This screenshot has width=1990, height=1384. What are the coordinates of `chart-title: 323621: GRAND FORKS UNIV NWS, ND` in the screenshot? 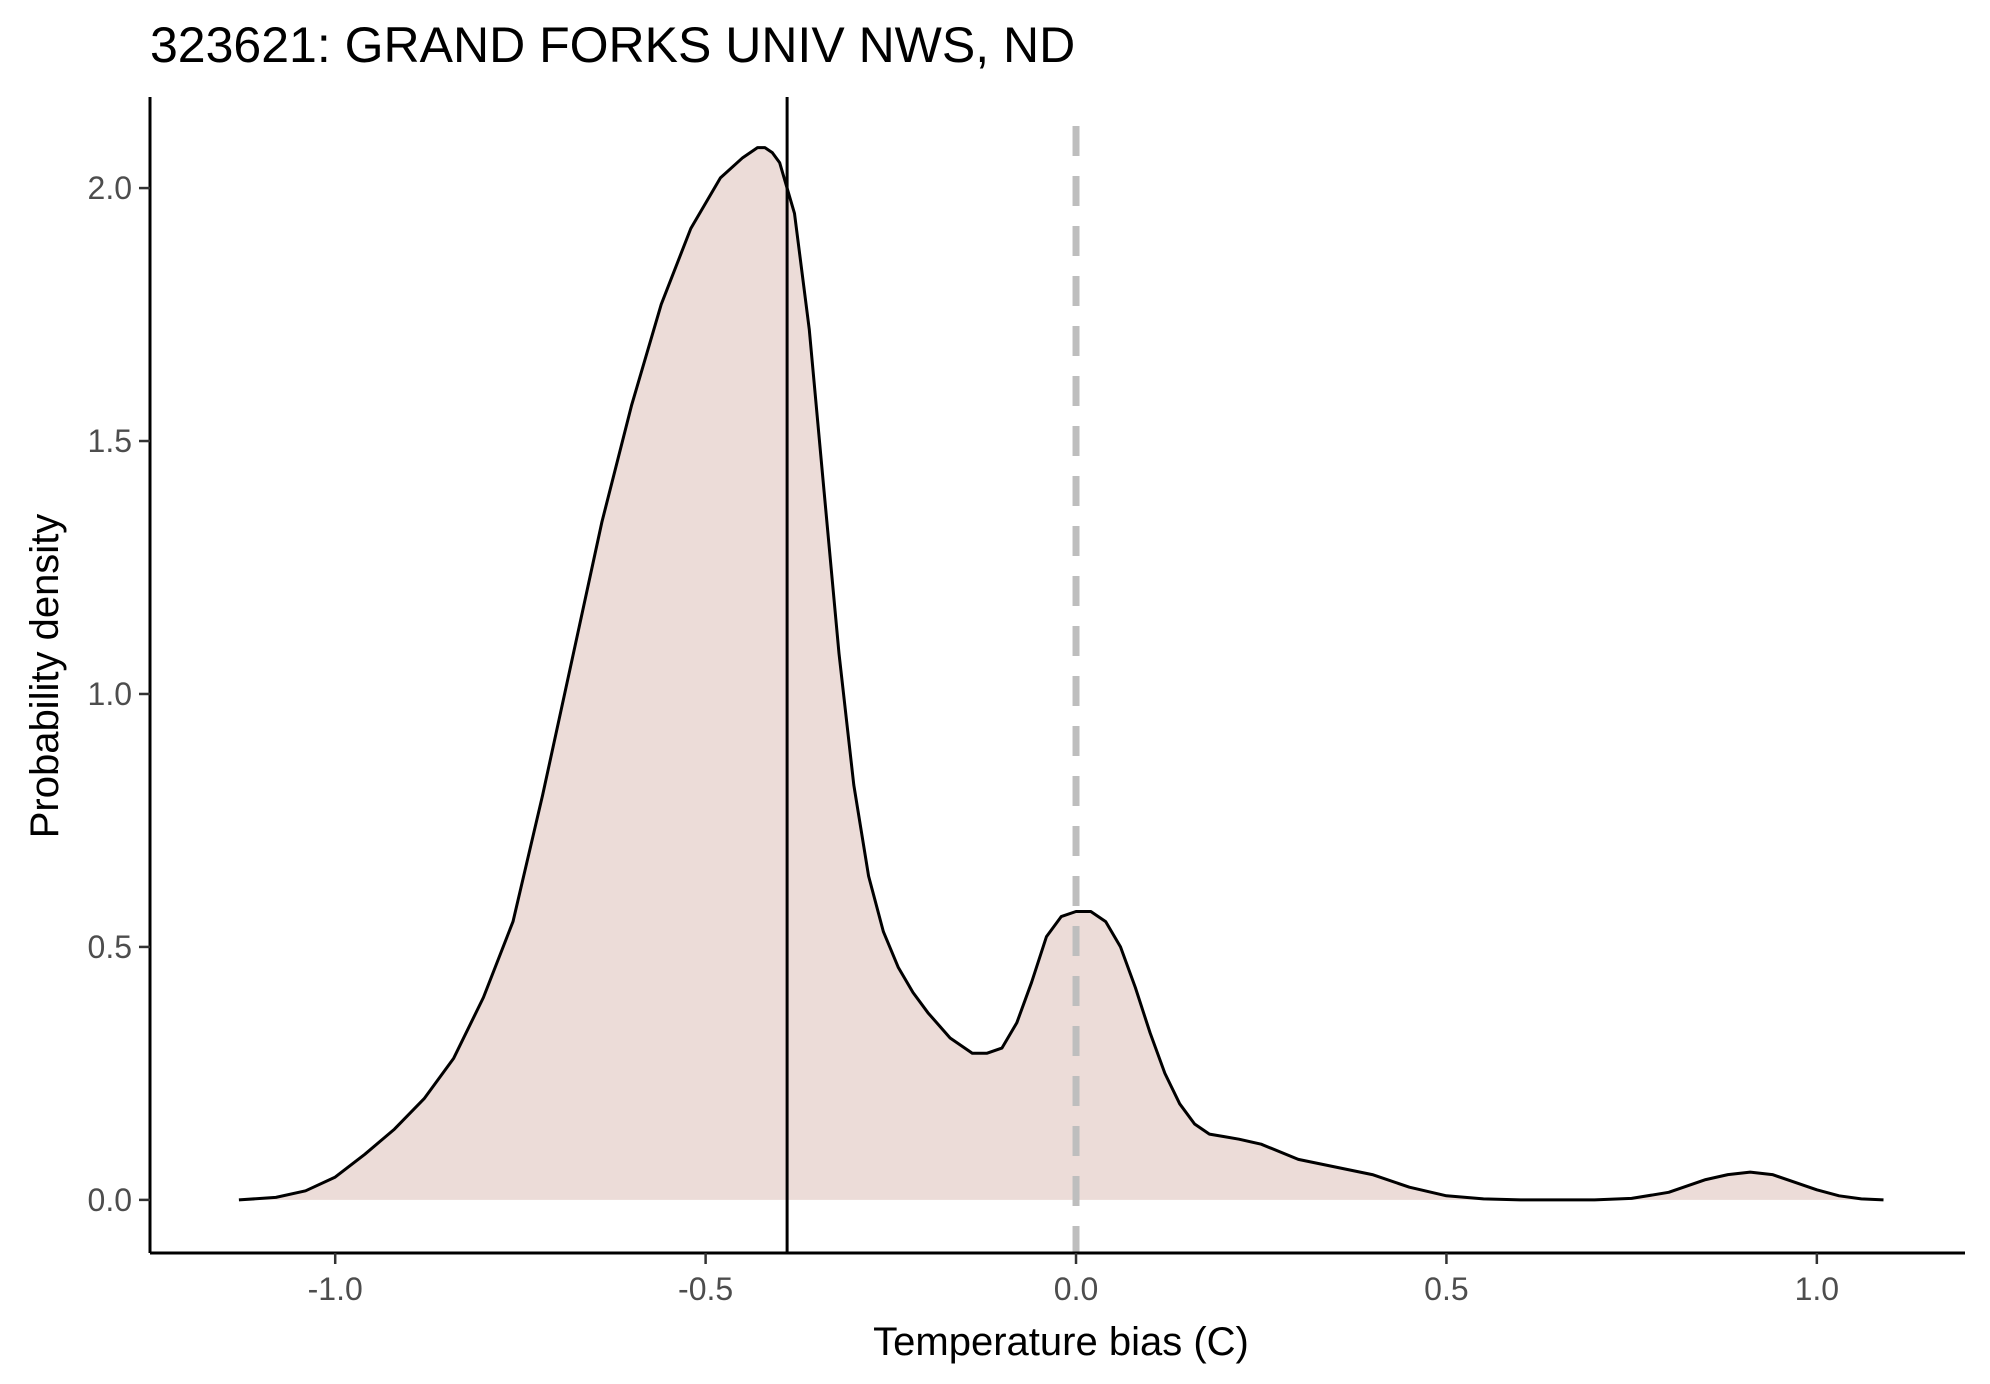 It's located at (612, 45).